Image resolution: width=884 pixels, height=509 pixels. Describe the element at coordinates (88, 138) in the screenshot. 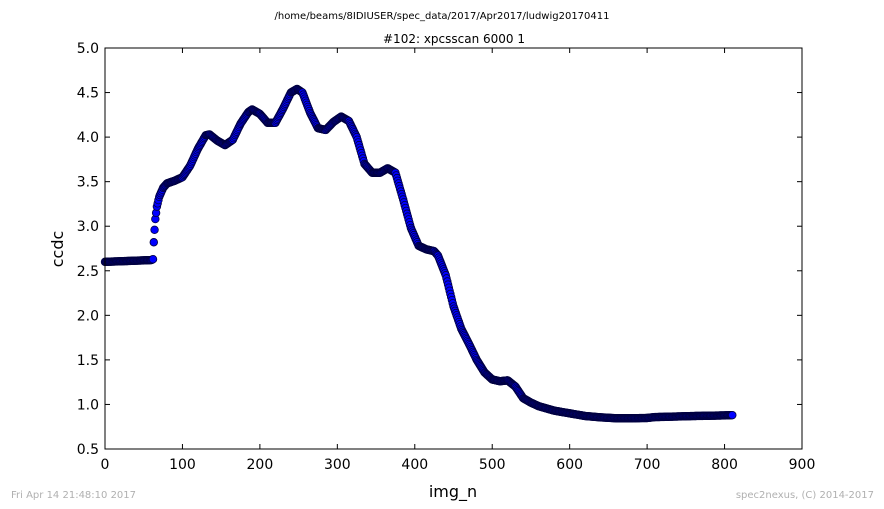

I see `y-tick-label: 4.0` at that location.